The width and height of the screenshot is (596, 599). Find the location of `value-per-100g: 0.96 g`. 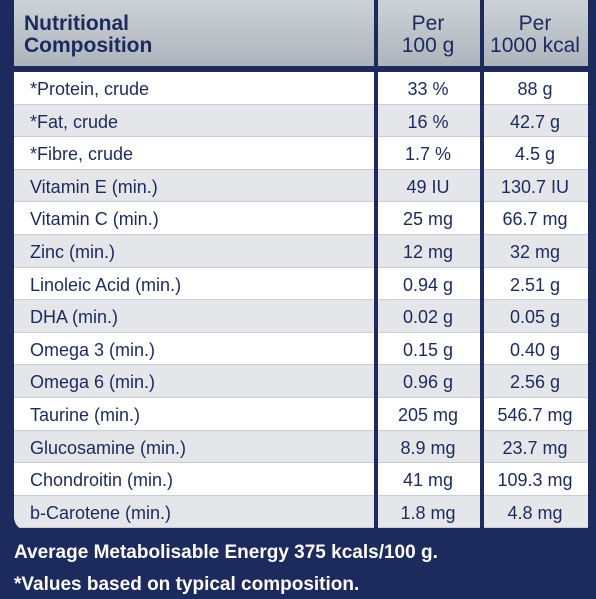

value-per-100g: 0.96 g is located at coordinates (428, 382).